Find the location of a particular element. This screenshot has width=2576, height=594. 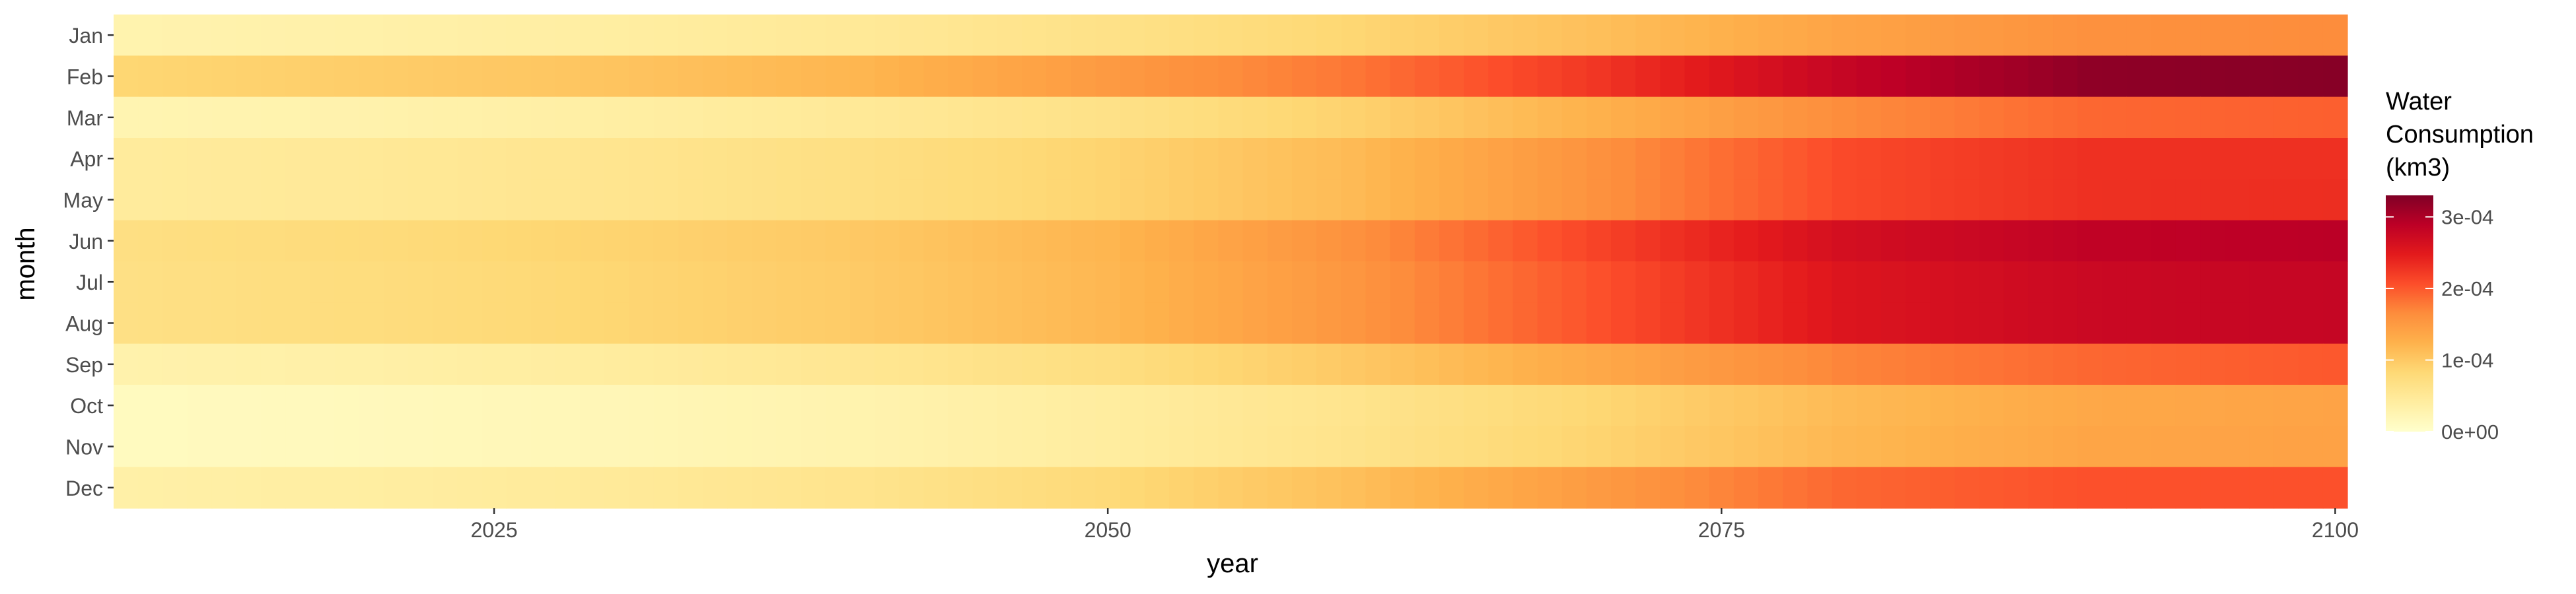

y-axis: Jan Feb Mar Apr May Jun Jul Aug Sep Oct Nov Dec is located at coordinates (89, 262).